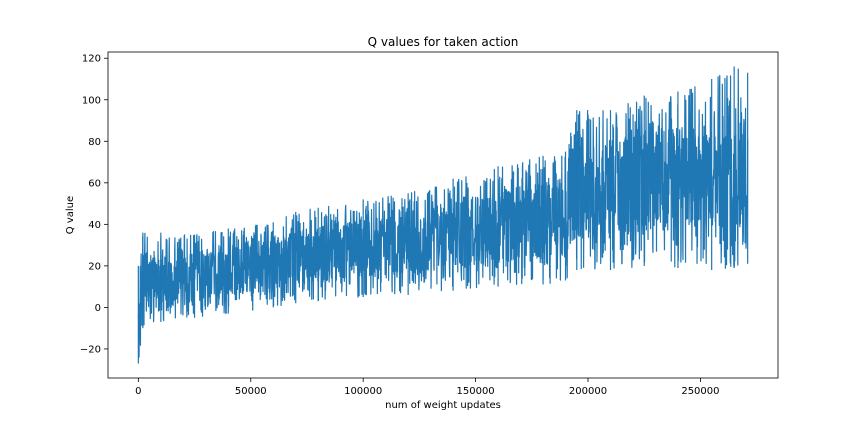 The image size is (864, 432). What do you see at coordinates (427, 387) in the screenshot?
I see `x-axis: 0 50000 100000 150000 200000 250000` at bounding box center [427, 387].